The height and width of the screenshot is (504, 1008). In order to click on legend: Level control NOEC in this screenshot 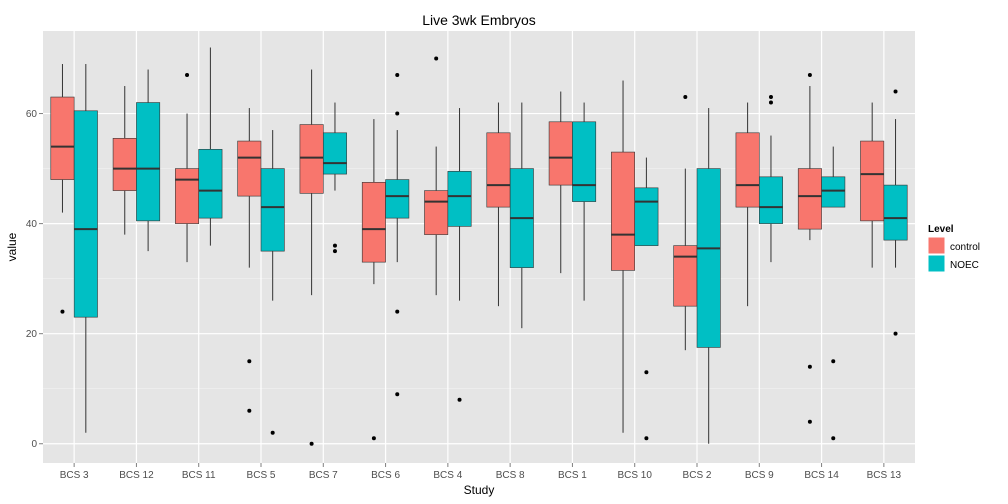, I will do `click(953, 248)`.